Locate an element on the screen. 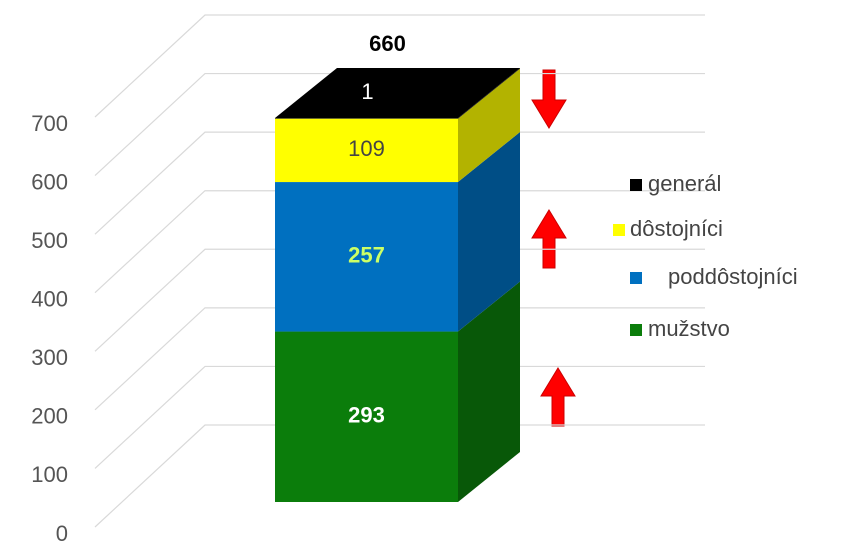 The width and height of the screenshot is (848, 548). arrows is located at coordinates (553, 248).